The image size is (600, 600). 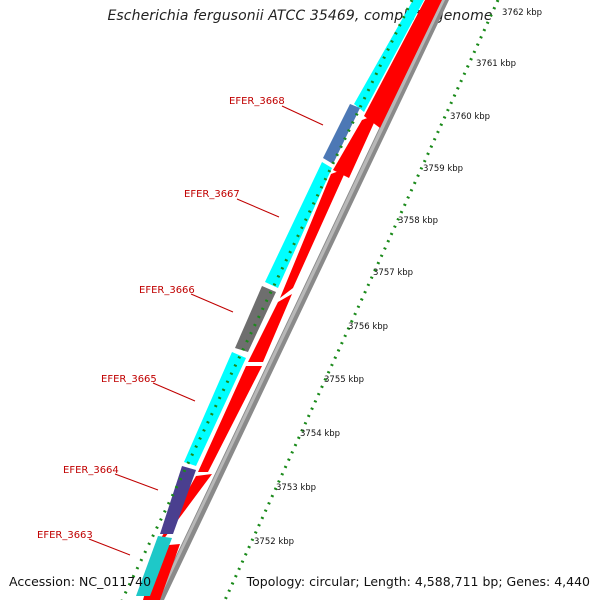 What do you see at coordinates (393, 273) in the screenshot?
I see `tick-label: 3757 kbp` at bounding box center [393, 273].